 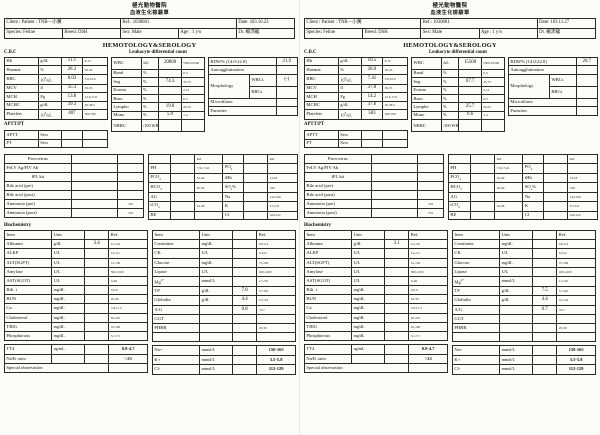 I want to click on biochem-value: 3.1, so click(x=397, y=244).